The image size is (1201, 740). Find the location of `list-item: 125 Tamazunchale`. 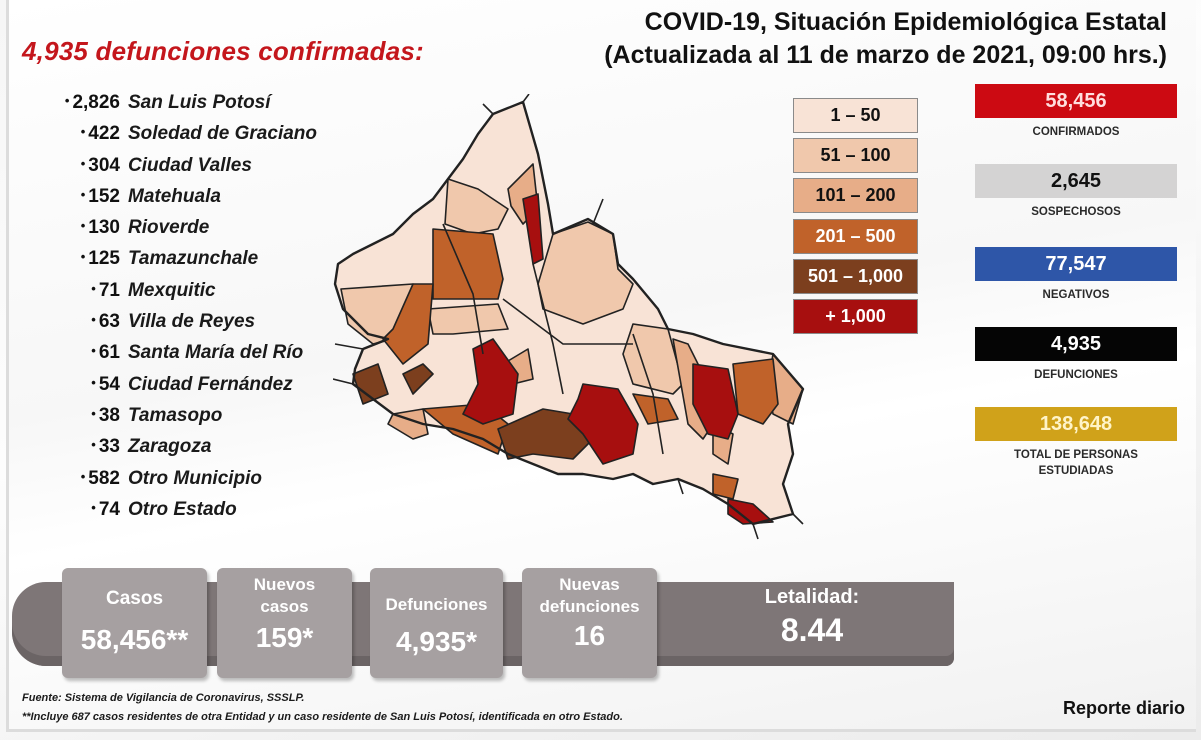

list-item: 125 Tamazunchale is located at coordinates (178, 263).